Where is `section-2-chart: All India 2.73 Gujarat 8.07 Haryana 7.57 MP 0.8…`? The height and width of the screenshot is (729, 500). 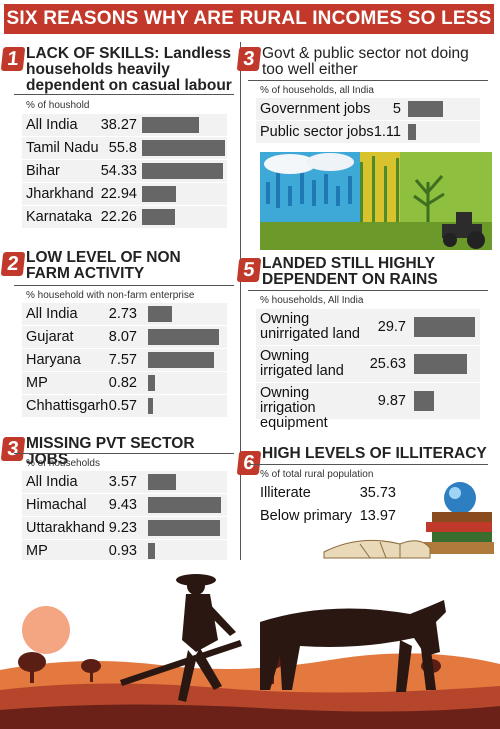
section-2-chart: All India 2.73 Gujarat 8.07 Haryana 7.57 MP 0.8… is located at coordinates (124, 360).